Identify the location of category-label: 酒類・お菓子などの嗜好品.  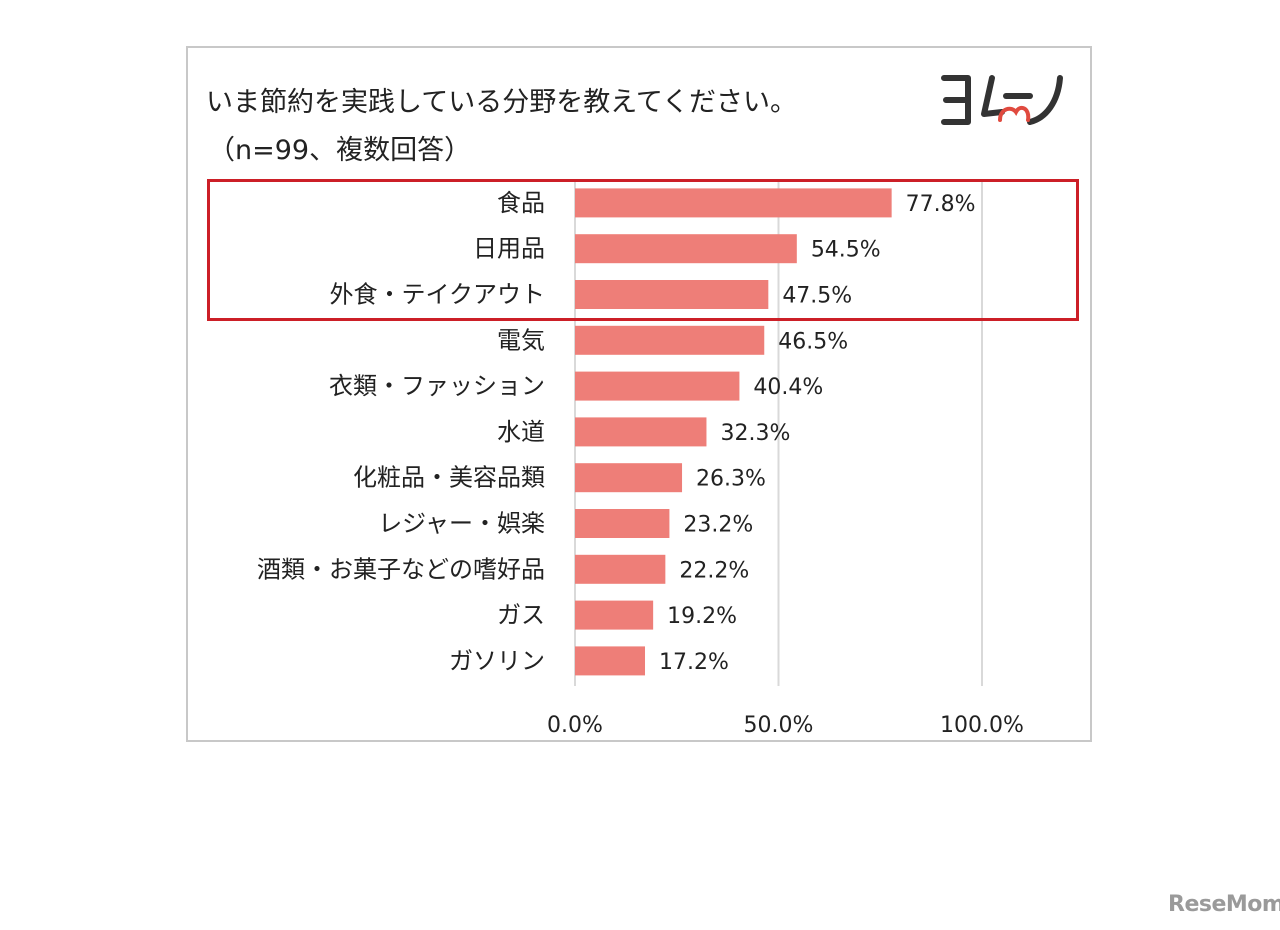
(401, 569).